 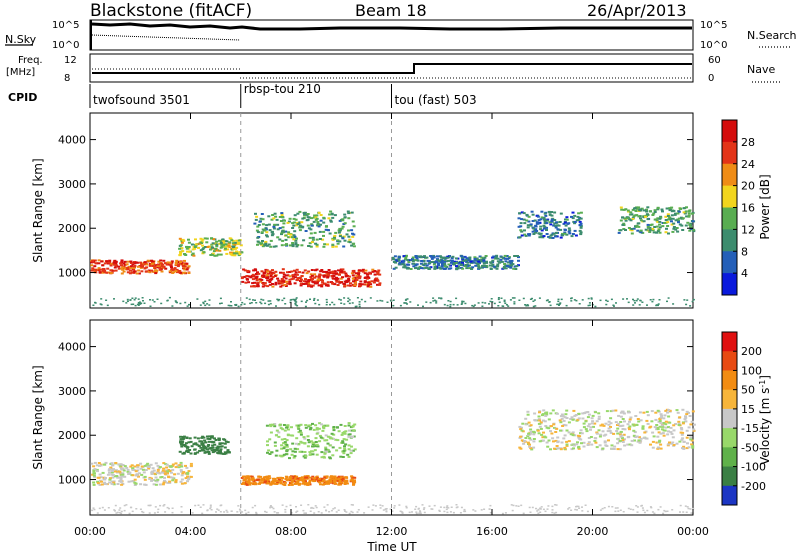 What do you see at coordinates (72, 347) in the screenshot?
I see `y-tick-label: 4000` at bounding box center [72, 347].